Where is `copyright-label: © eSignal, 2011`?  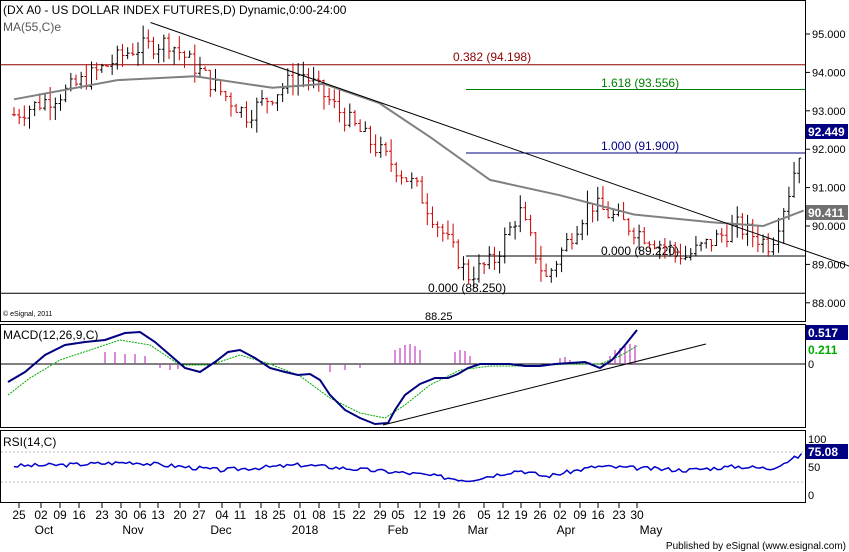 copyright-label: © eSignal, 2011 is located at coordinates (28, 314).